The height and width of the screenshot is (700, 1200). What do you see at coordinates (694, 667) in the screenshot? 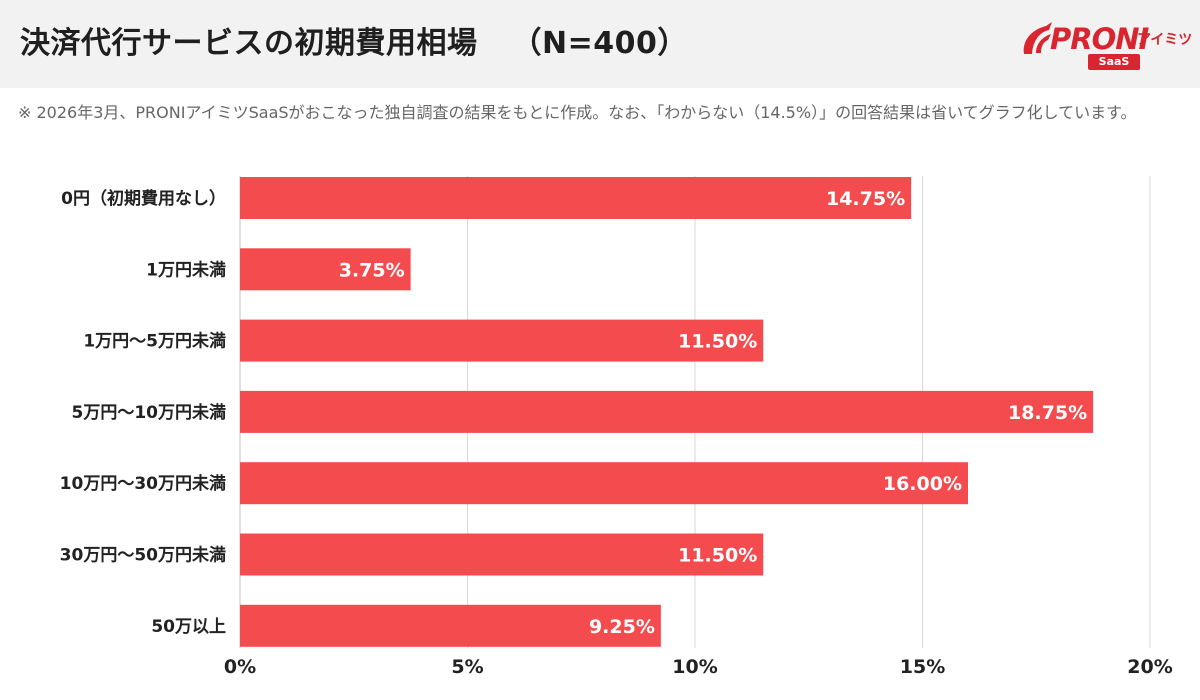
I see `x-tick-label: 10%` at bounding box center [694, 667].